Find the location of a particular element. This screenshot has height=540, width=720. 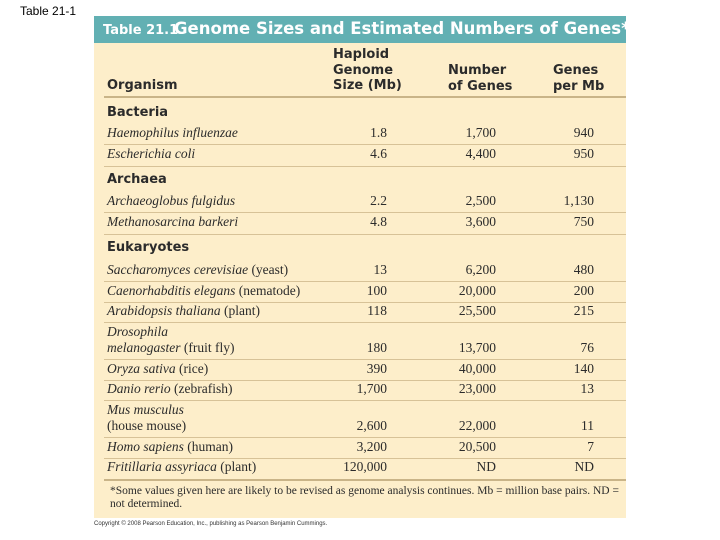

header-rule is located at coordinates (365, 97).